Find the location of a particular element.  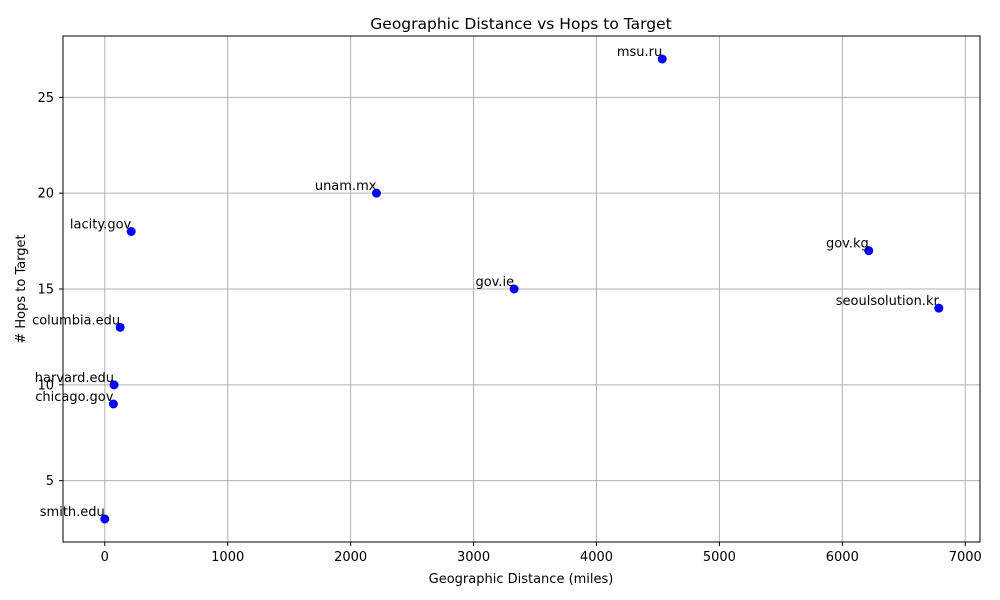

data-point-label: gov.kg is located at coordinates (847, 244).